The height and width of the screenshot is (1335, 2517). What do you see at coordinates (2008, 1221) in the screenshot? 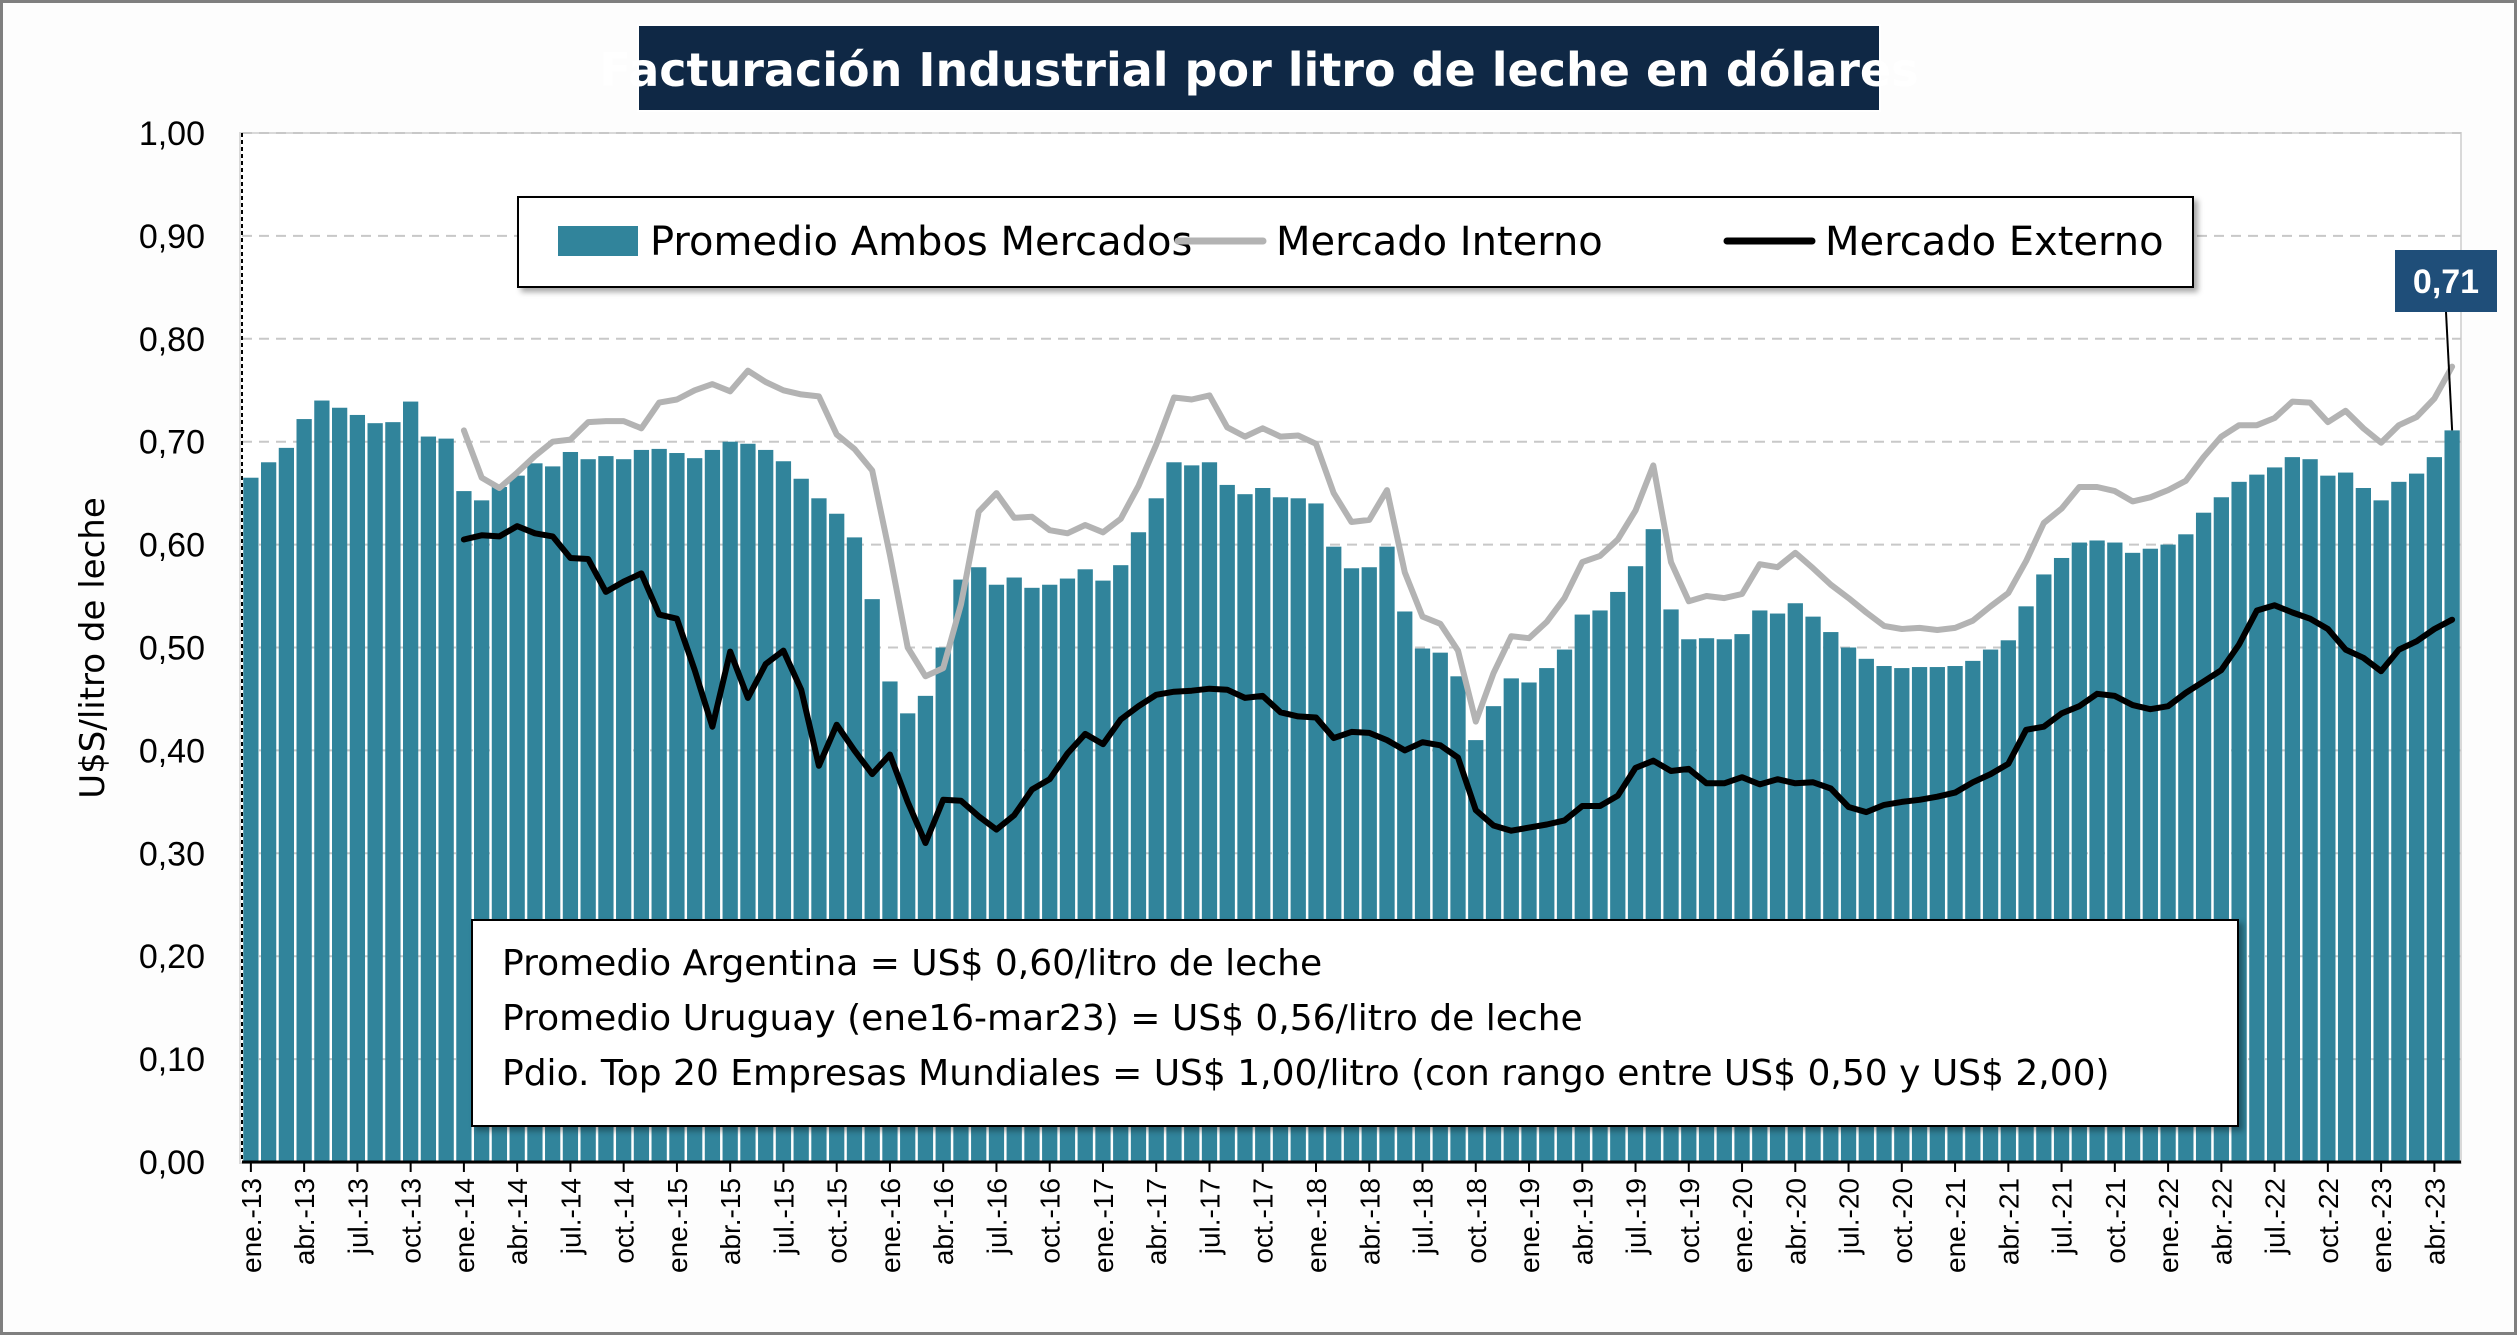
I see `x-tick-label: abr.-21` at bounding box center [2008, 1221].